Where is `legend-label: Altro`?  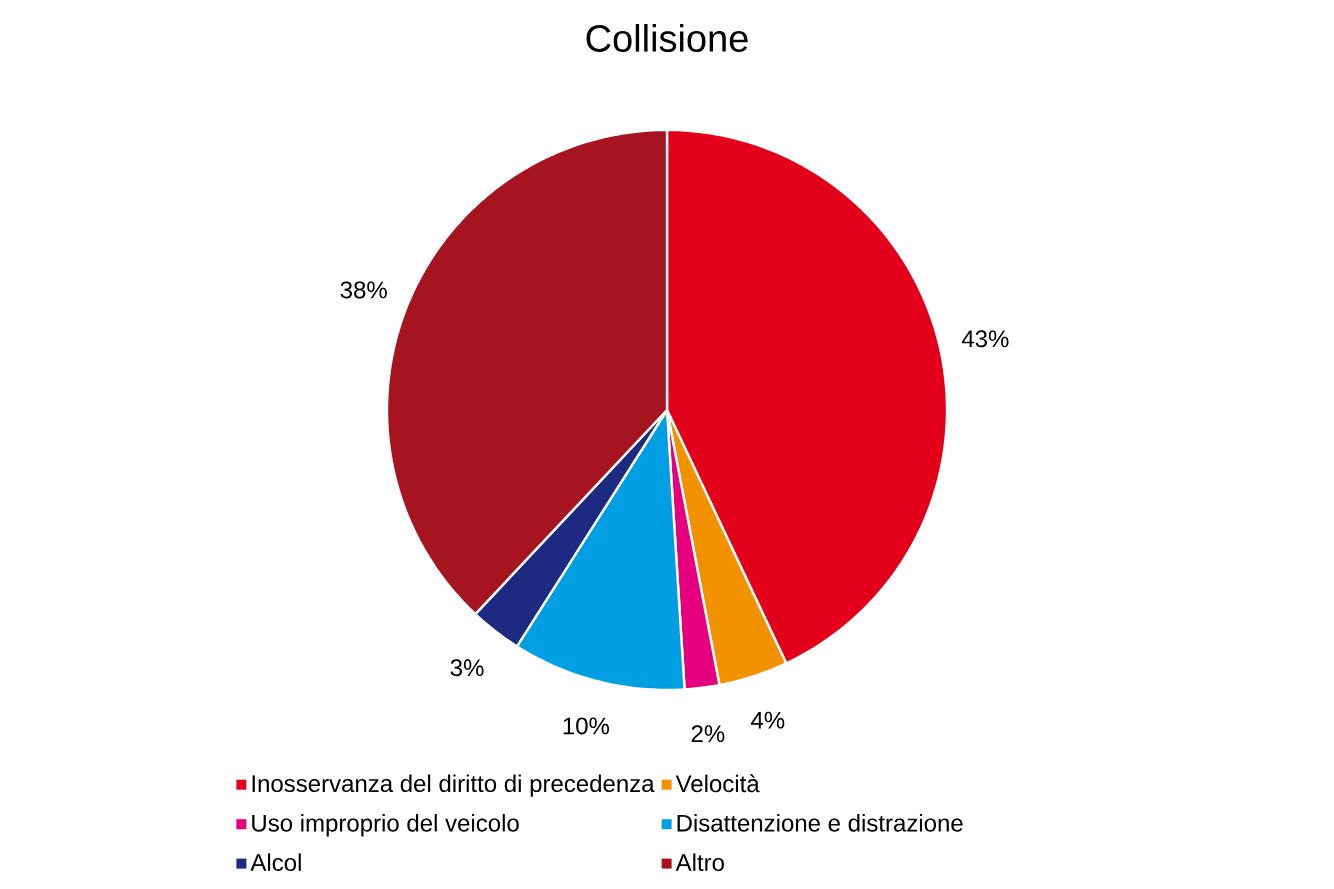
legend-label: Altro is located at coordinates (699, 862).